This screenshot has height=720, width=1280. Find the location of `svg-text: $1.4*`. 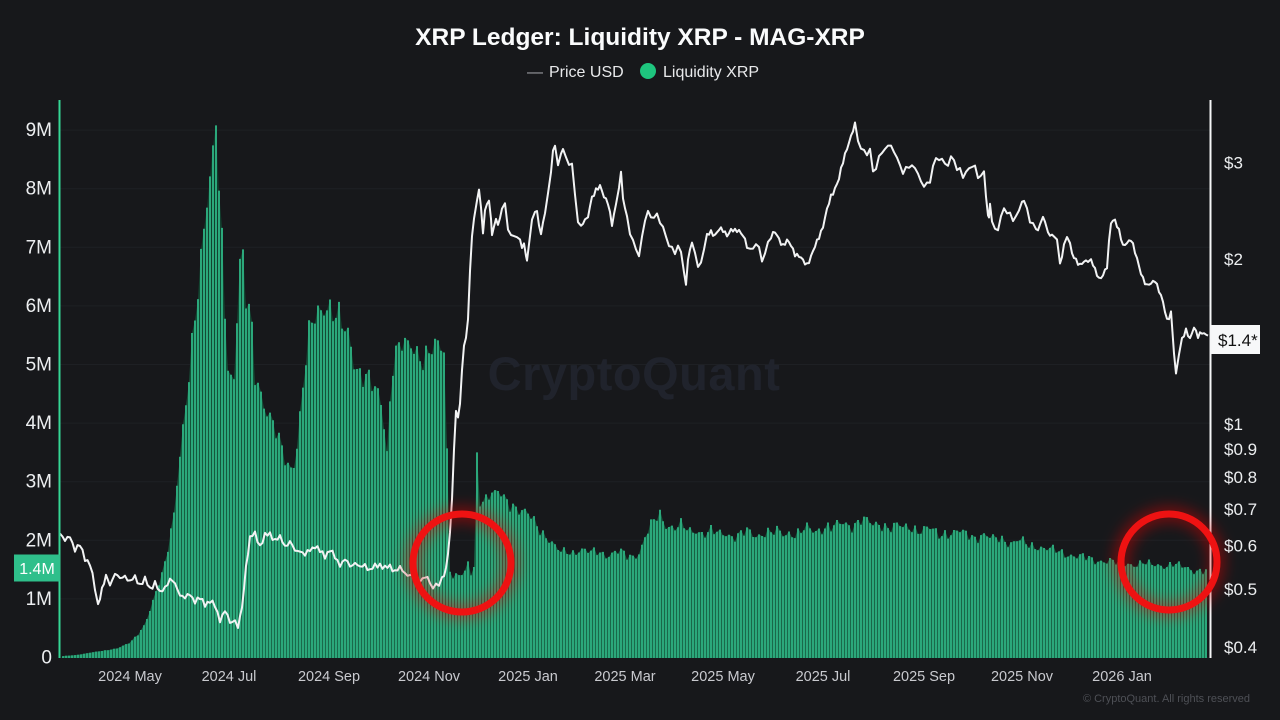

svg-text: $1.4* is located at coordinates (1238, 340).